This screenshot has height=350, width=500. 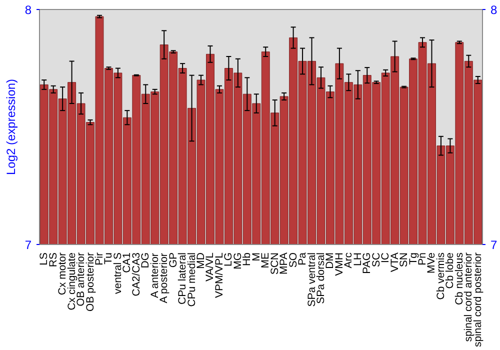 I want to click on x-tick-label: Pa, so click(x=302, y=259).